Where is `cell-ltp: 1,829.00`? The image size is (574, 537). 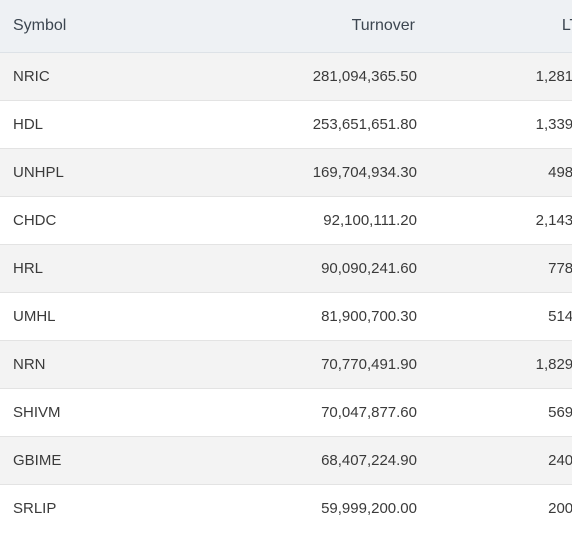 cell-ltp: 1,829.00 is located at coordinates (494, 364).